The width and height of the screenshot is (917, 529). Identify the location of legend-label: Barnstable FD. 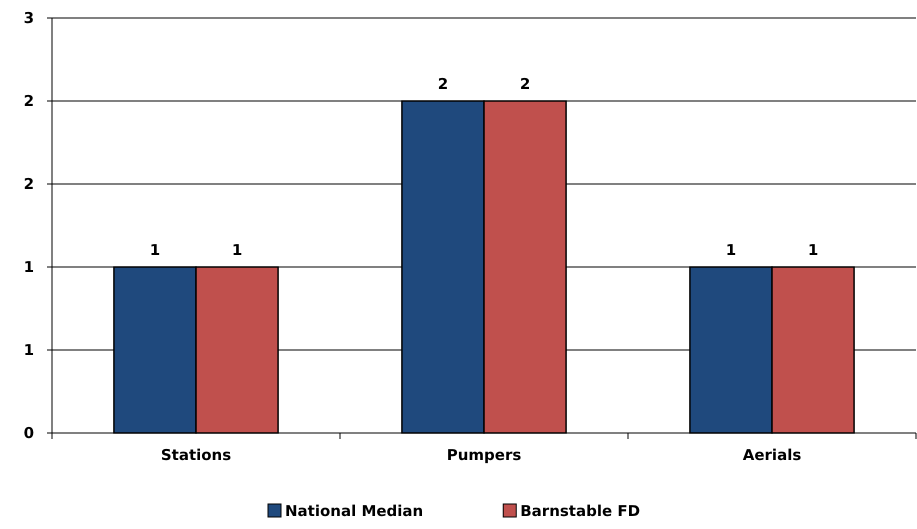
(580, 511).